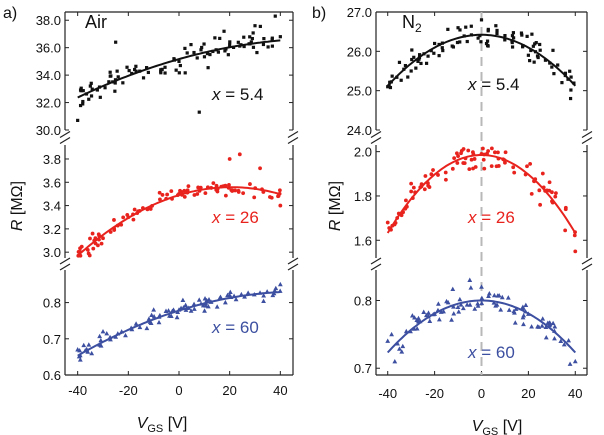 The height and width of the screenshot is (435, 604). Describe the element at coordinates (52, 206) in the screenshot. I see `panel-a-ytick-label: 3.4` at that location.